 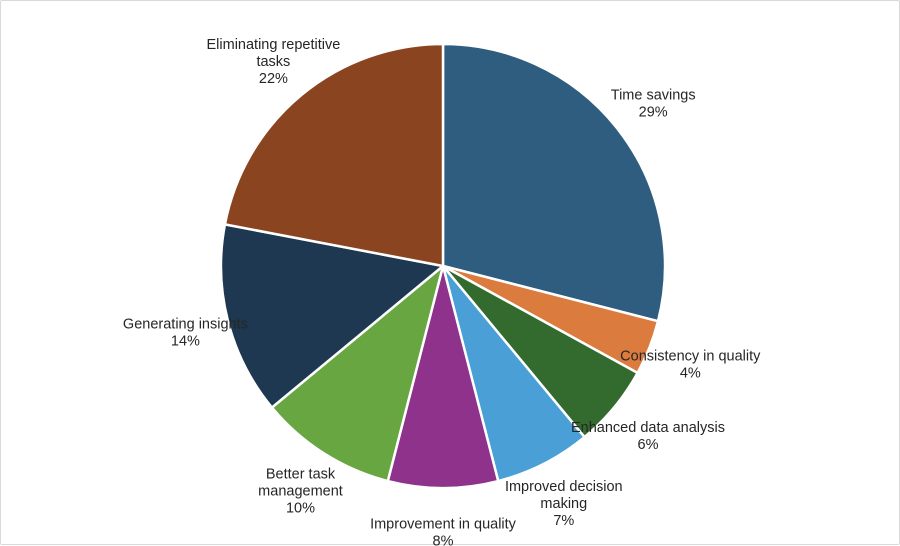 I want to click on pie-label-percent: 10%, so click(x=300, y=509).